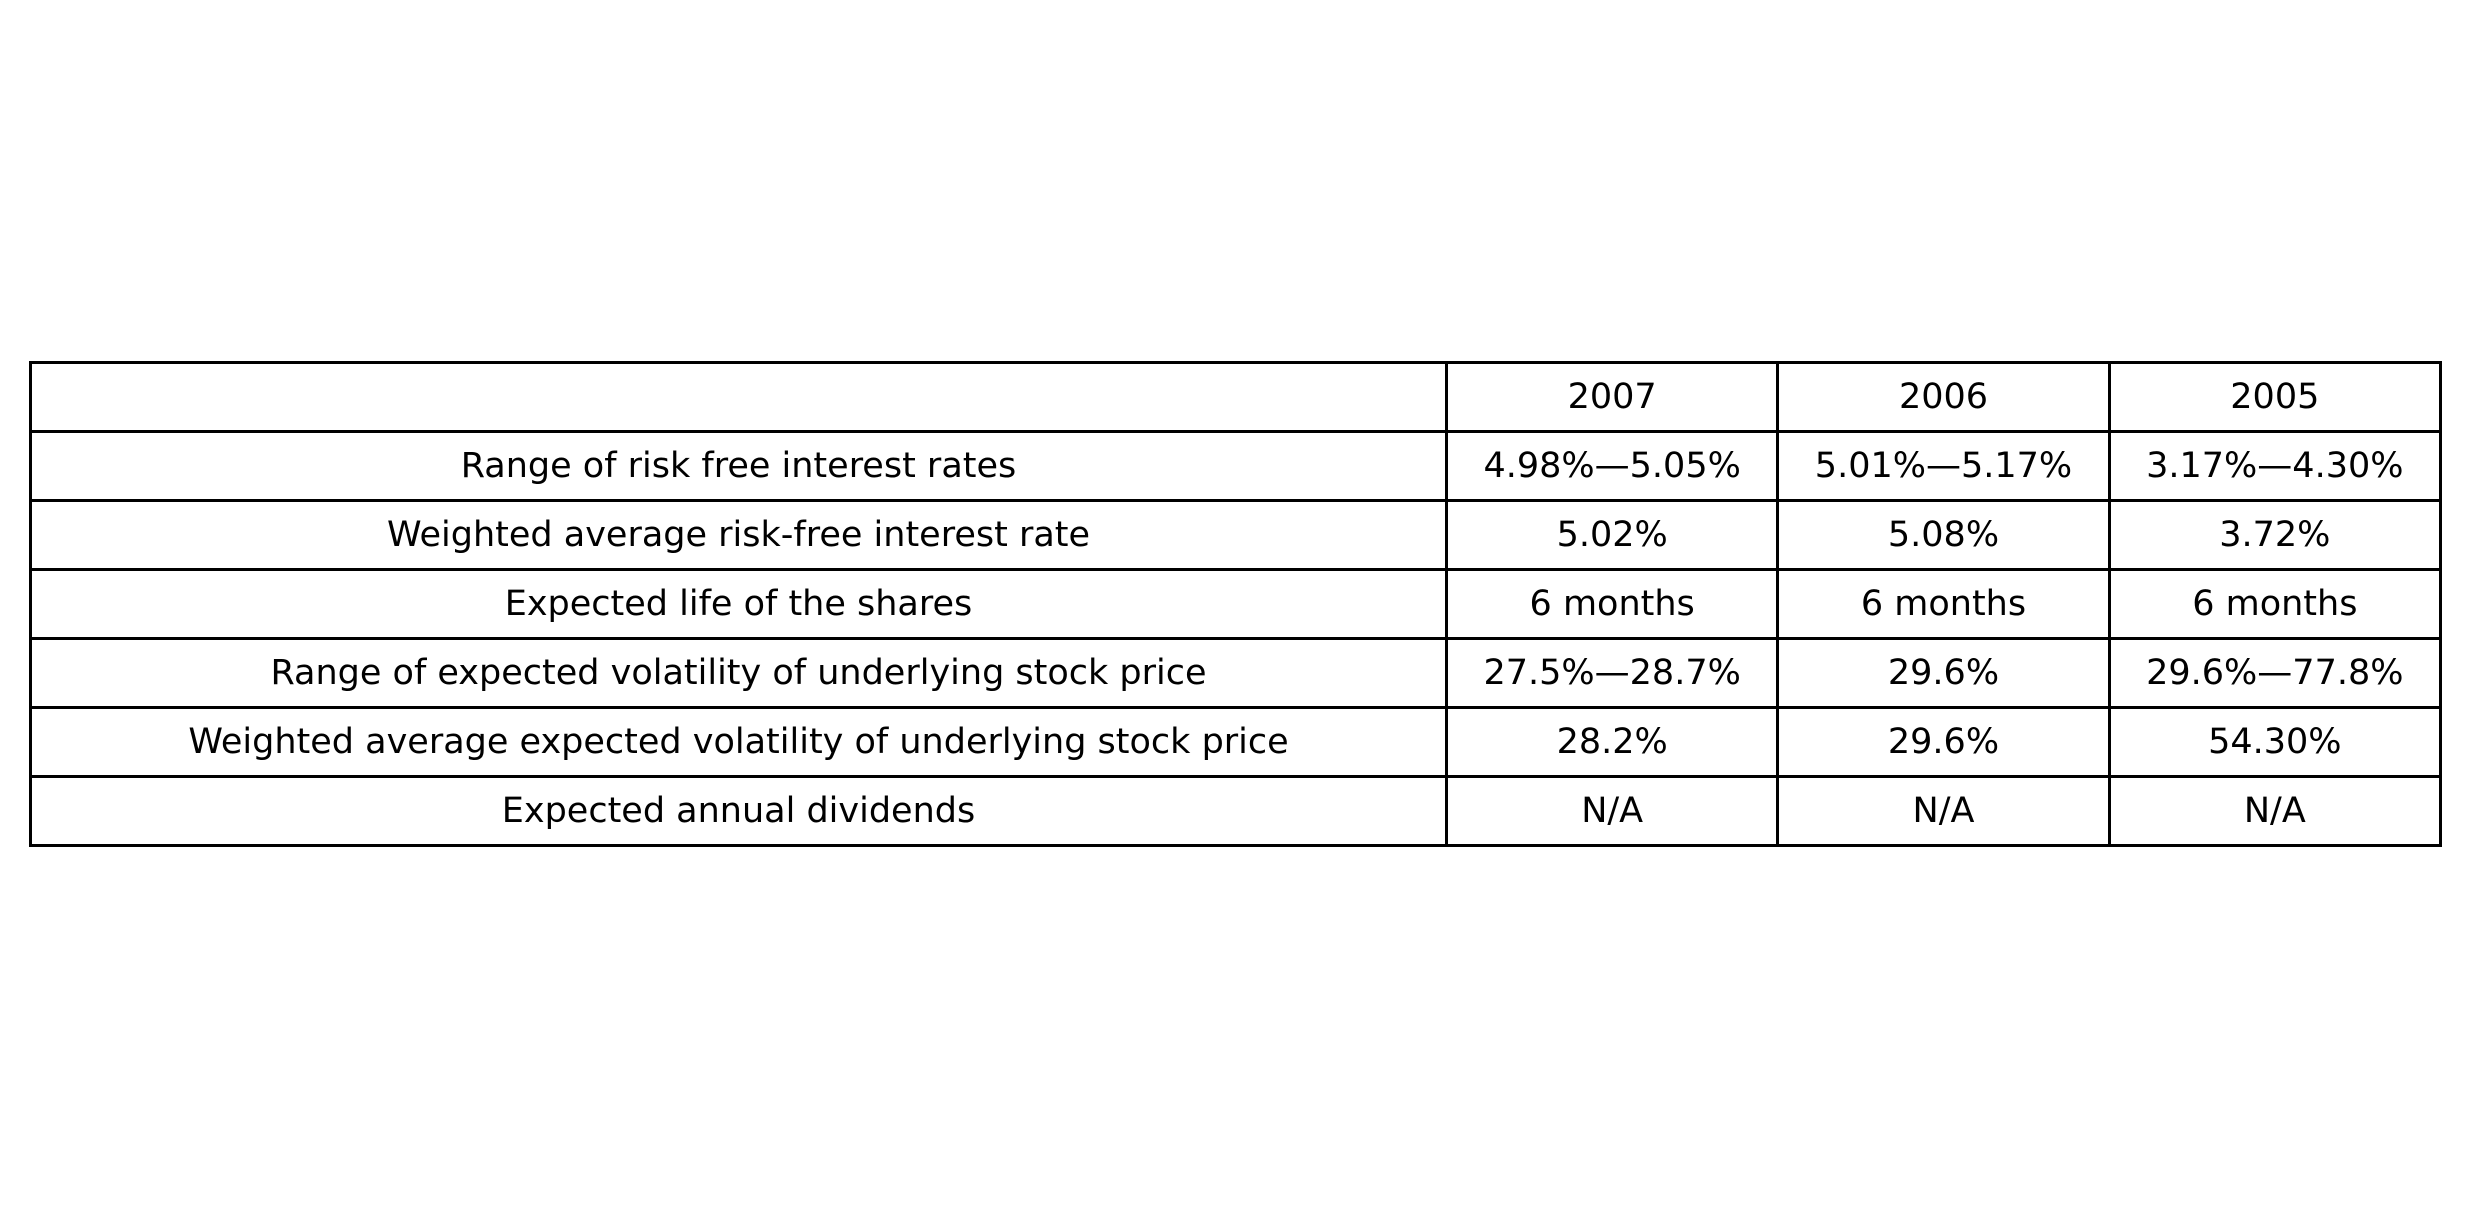 The width and height of the screenshot is (2469, 1230). I want to click on cell-2006: 5.08%, so click(1943, 535).